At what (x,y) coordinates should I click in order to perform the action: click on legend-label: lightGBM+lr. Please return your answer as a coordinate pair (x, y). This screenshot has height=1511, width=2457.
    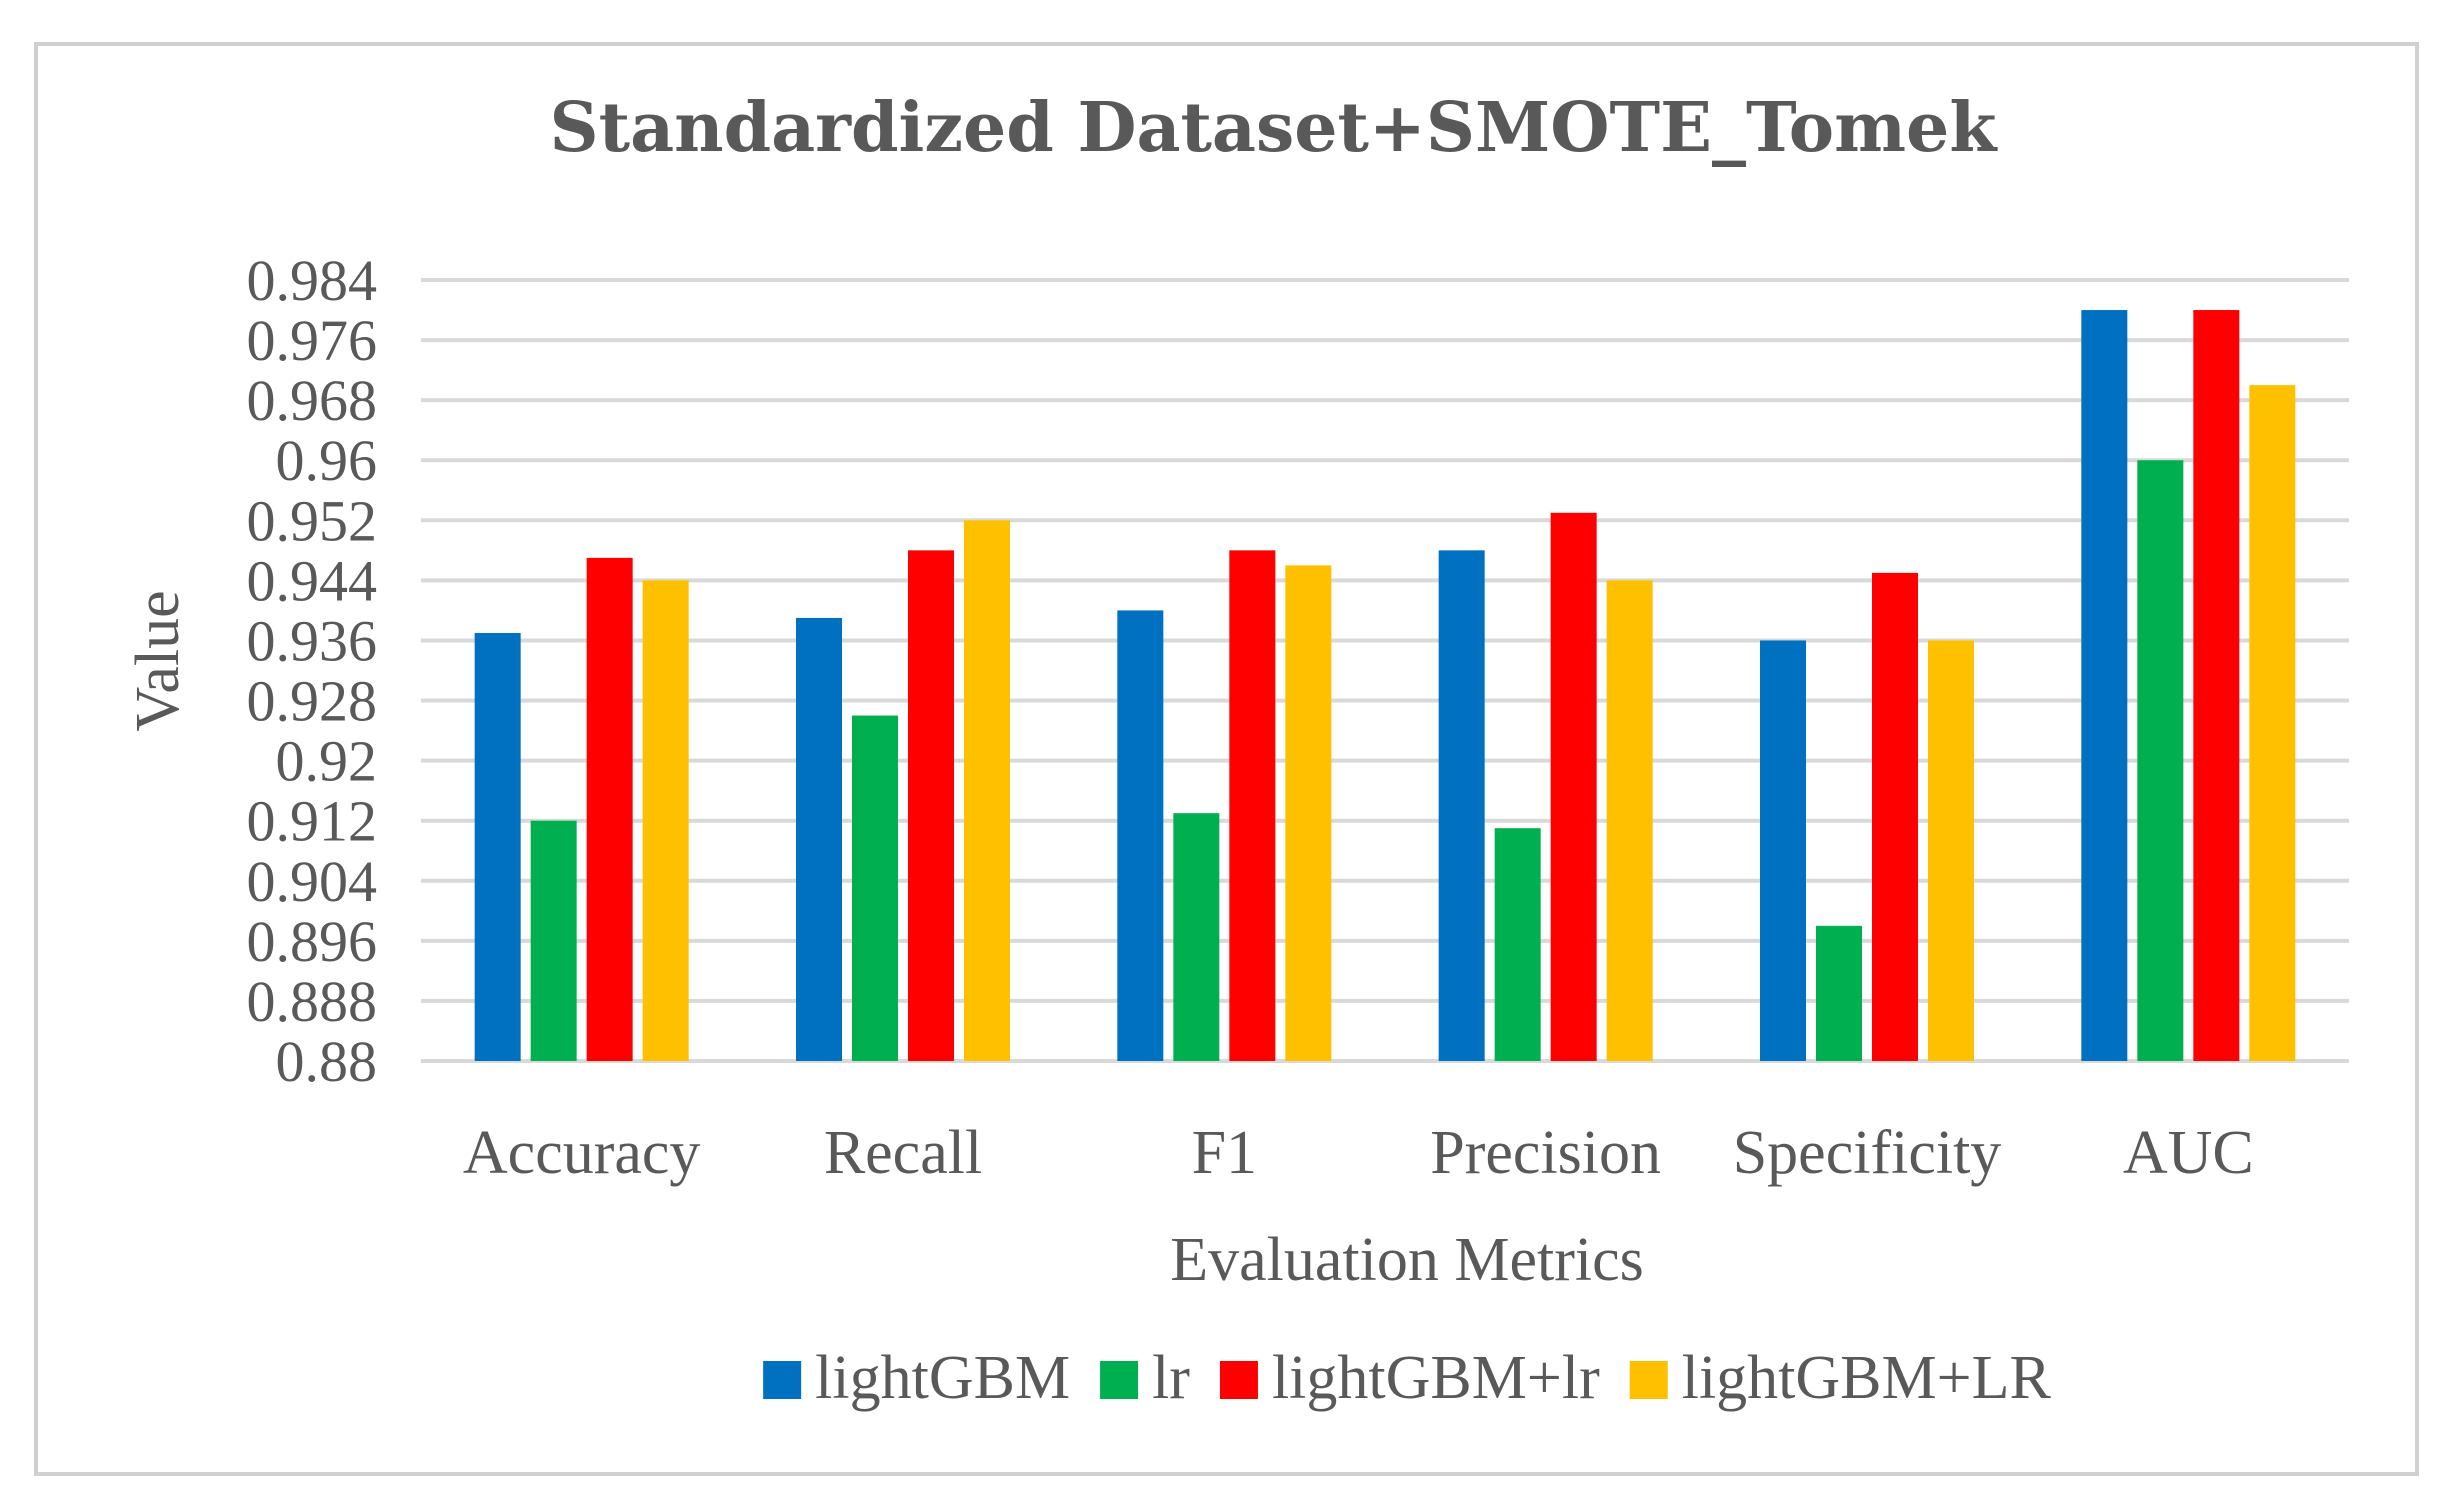
    Looking at the image, I should click on (1436, 1378).